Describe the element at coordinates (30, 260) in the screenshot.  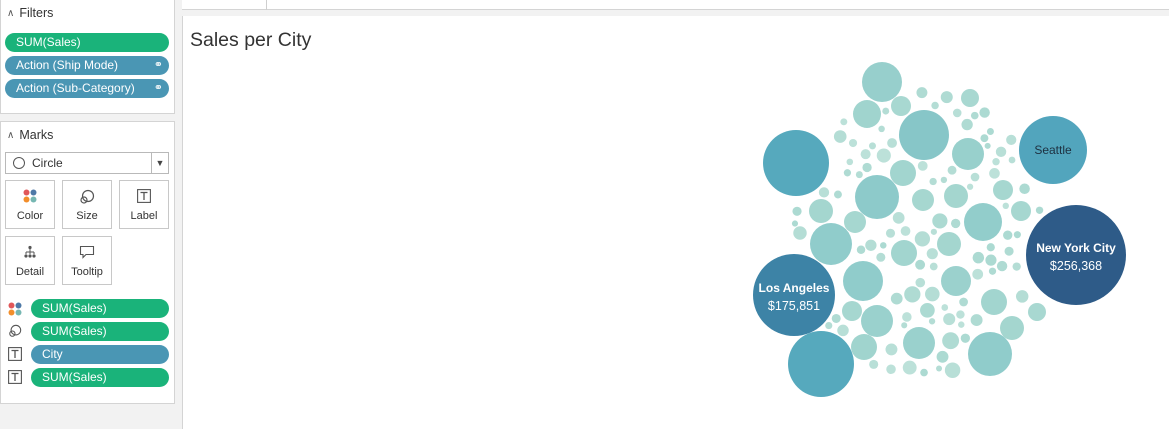
I see `detail-card: Detail` at that location.